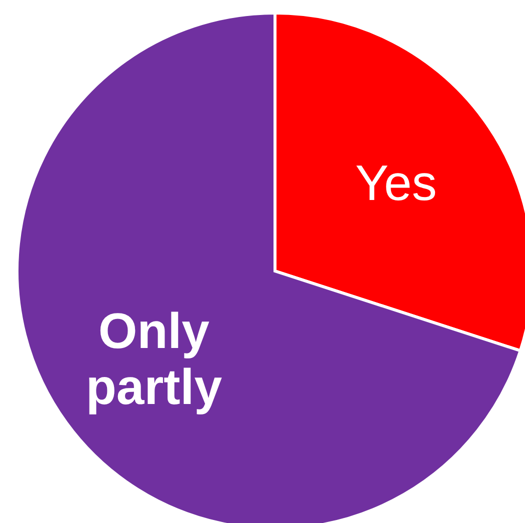  Describe the element at coordinates (396, 183) in the screenshot. I see `slice-label: Yes` at that location.